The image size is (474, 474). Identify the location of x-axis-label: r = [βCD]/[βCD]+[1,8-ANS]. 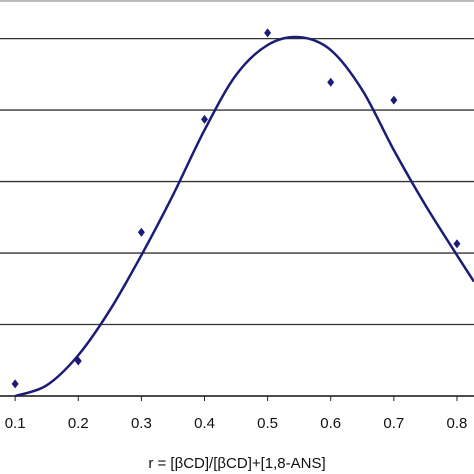
(236, 463).